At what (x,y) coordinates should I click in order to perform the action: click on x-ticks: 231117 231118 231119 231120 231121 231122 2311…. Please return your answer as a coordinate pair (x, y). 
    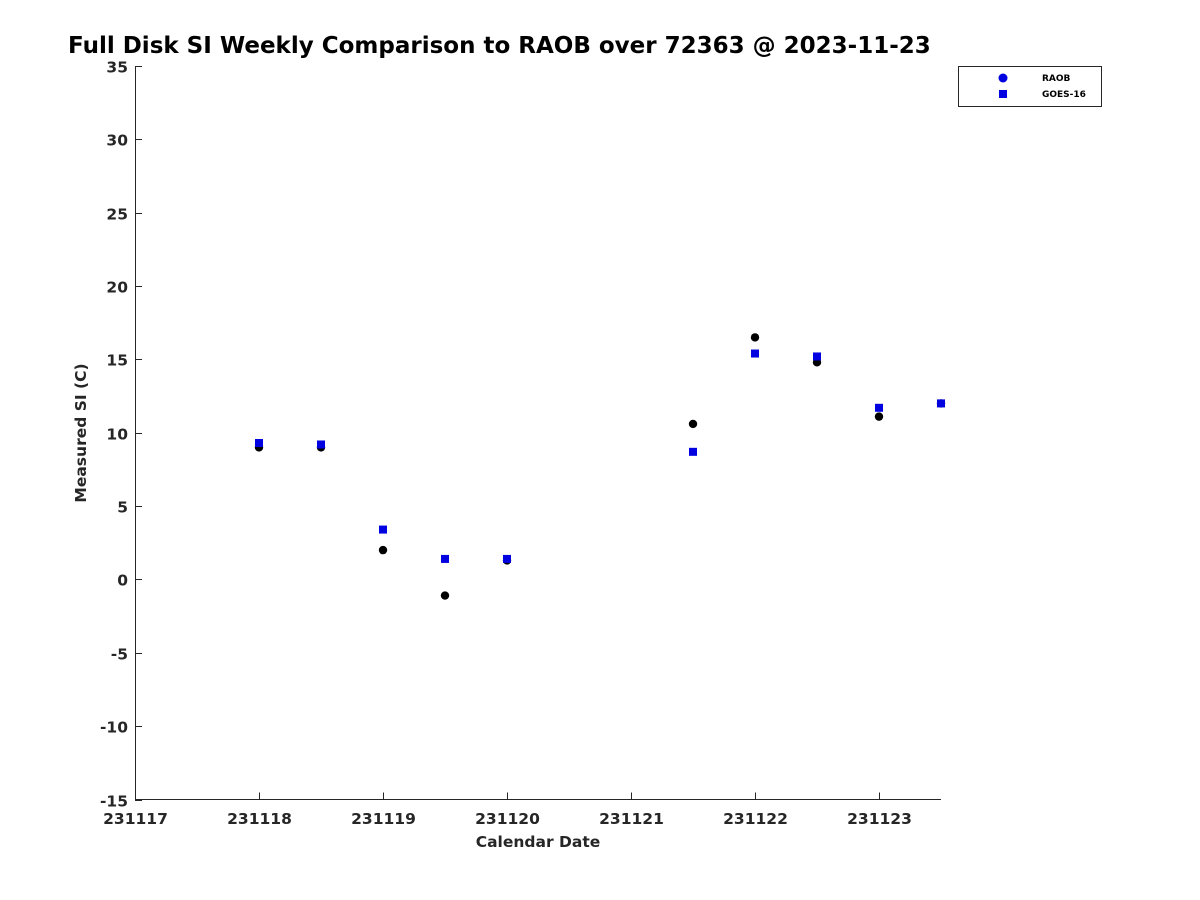
    Looking at the image, I should click on (507, 810).